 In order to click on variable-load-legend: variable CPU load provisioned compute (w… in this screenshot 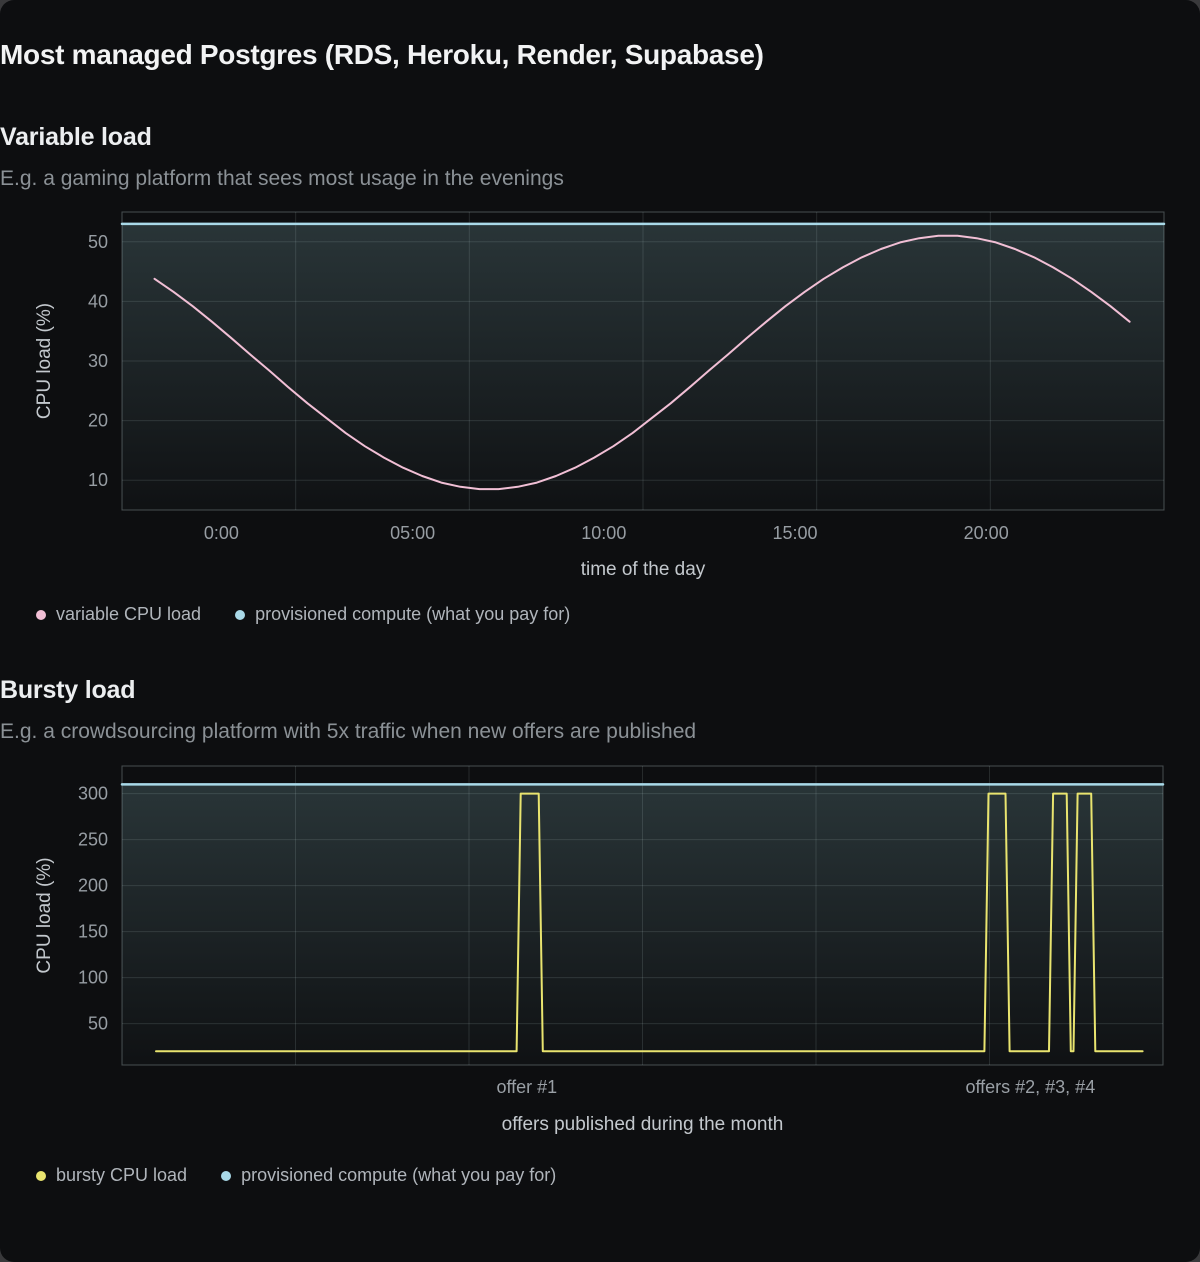, I will do `click(600, 614)`.